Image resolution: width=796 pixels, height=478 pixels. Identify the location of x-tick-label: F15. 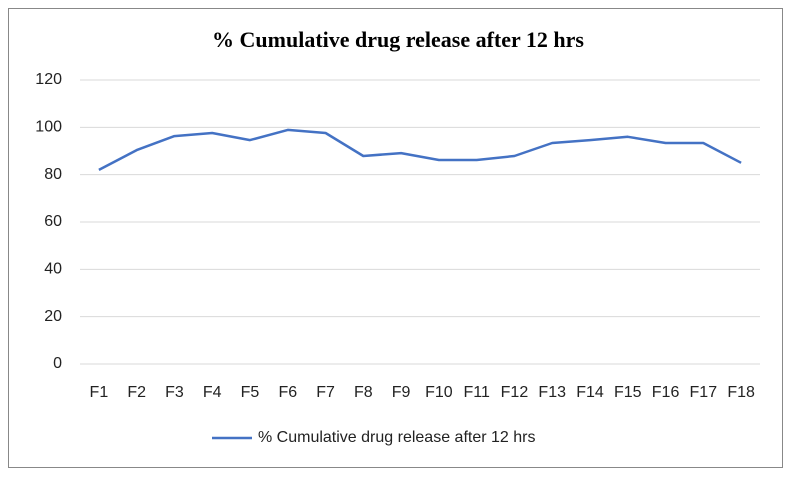
(628, 392).